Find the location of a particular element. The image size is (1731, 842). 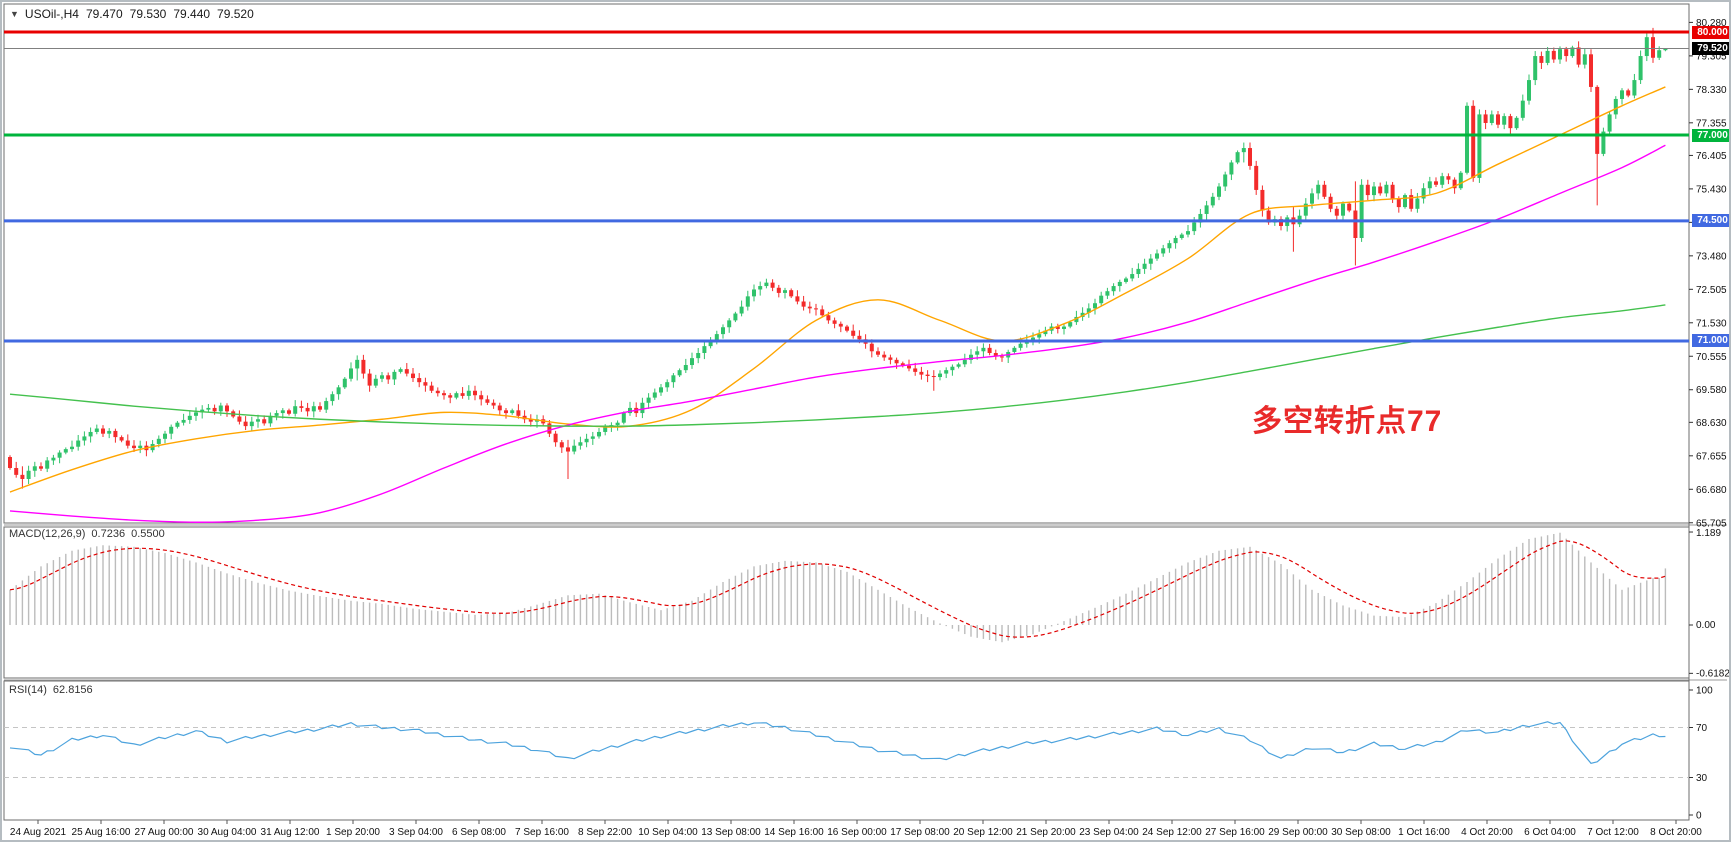

price-axis-label: 79.305 is located at coordinates (1711, 56).